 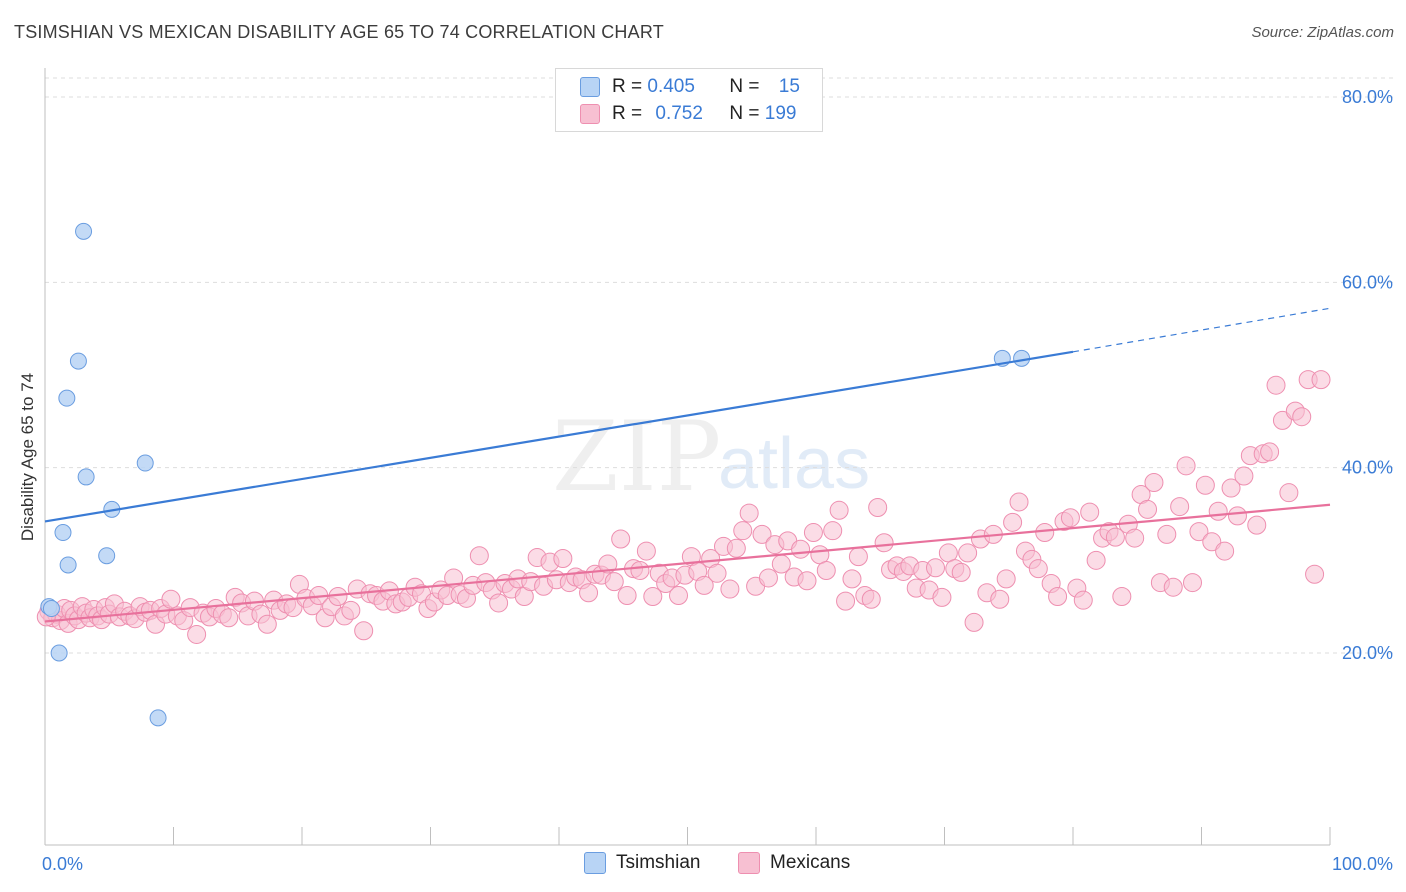 I want to click on n-label: N =, so click(x=744, y=113).